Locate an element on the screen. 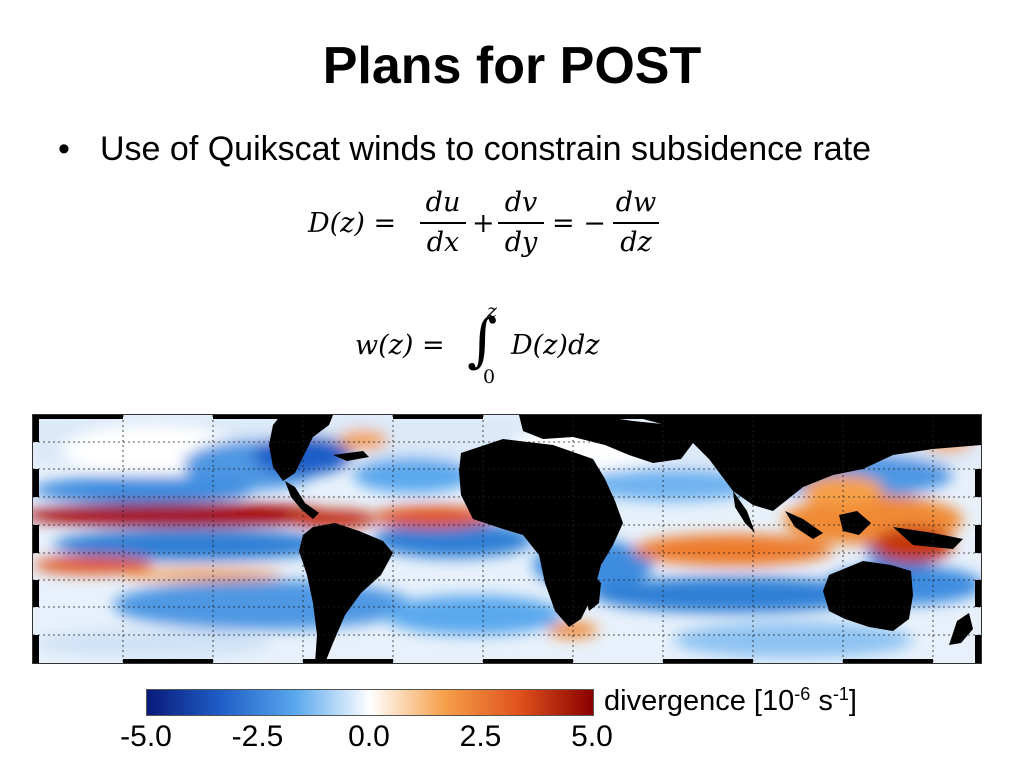  colorbar-tick-label: -5.0 is located at coordinates (146, 736).